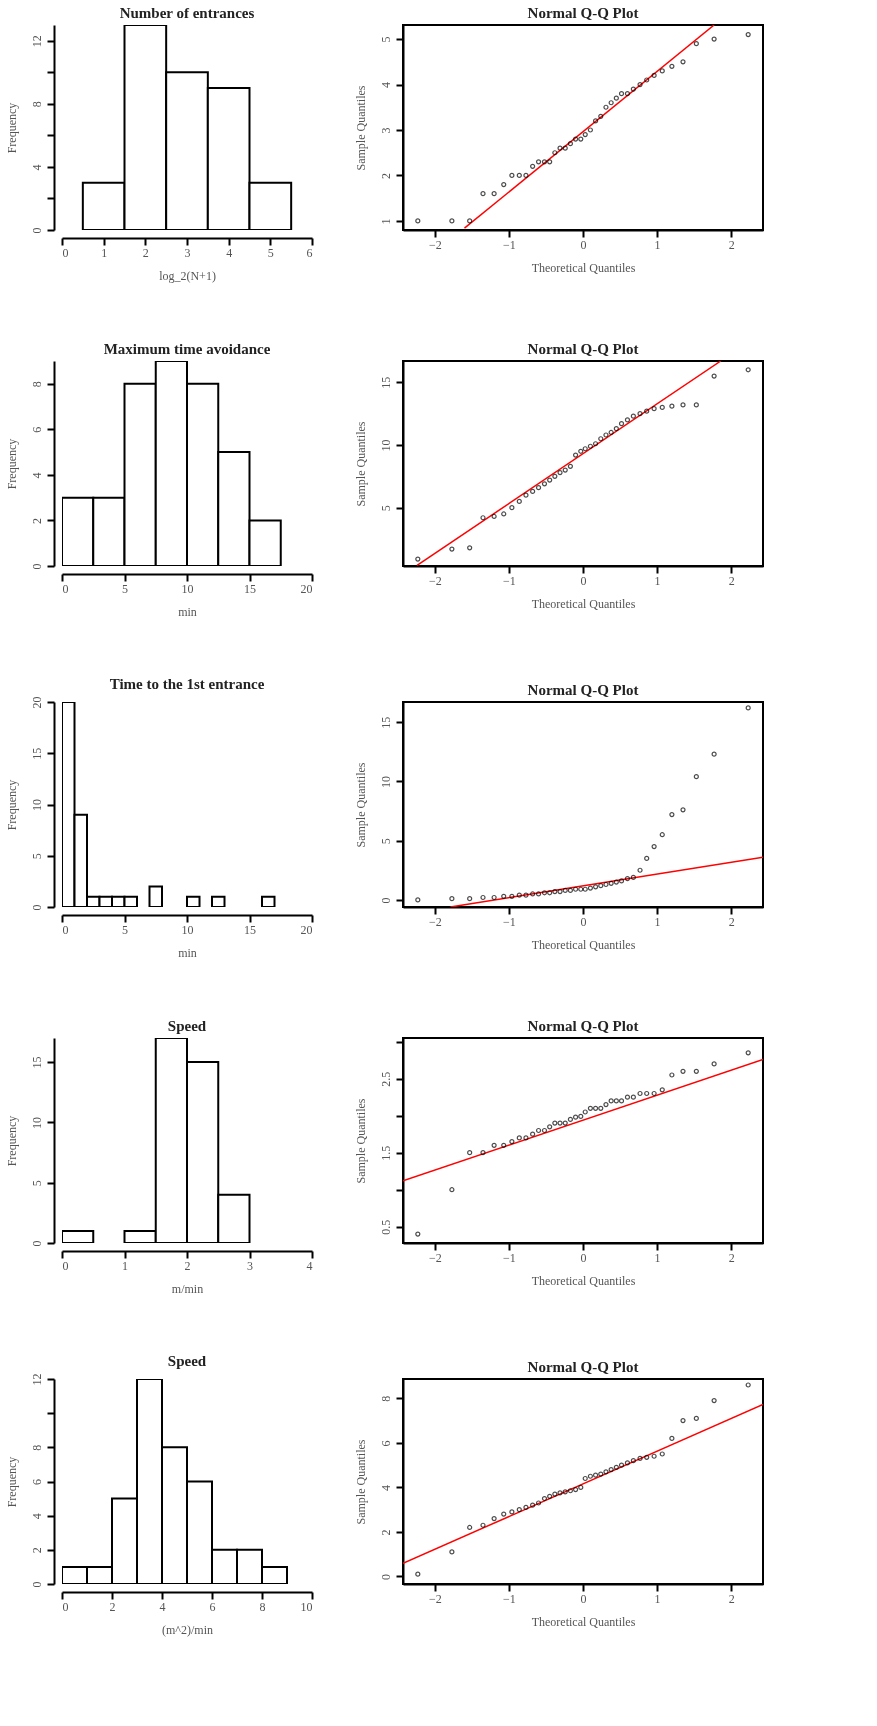 Image resolution: width=877 pixels, height=1726 pixels. Describe the element at coordinates (229, 252) in the screenshot. I see `x-tick-label: 4` at that location.